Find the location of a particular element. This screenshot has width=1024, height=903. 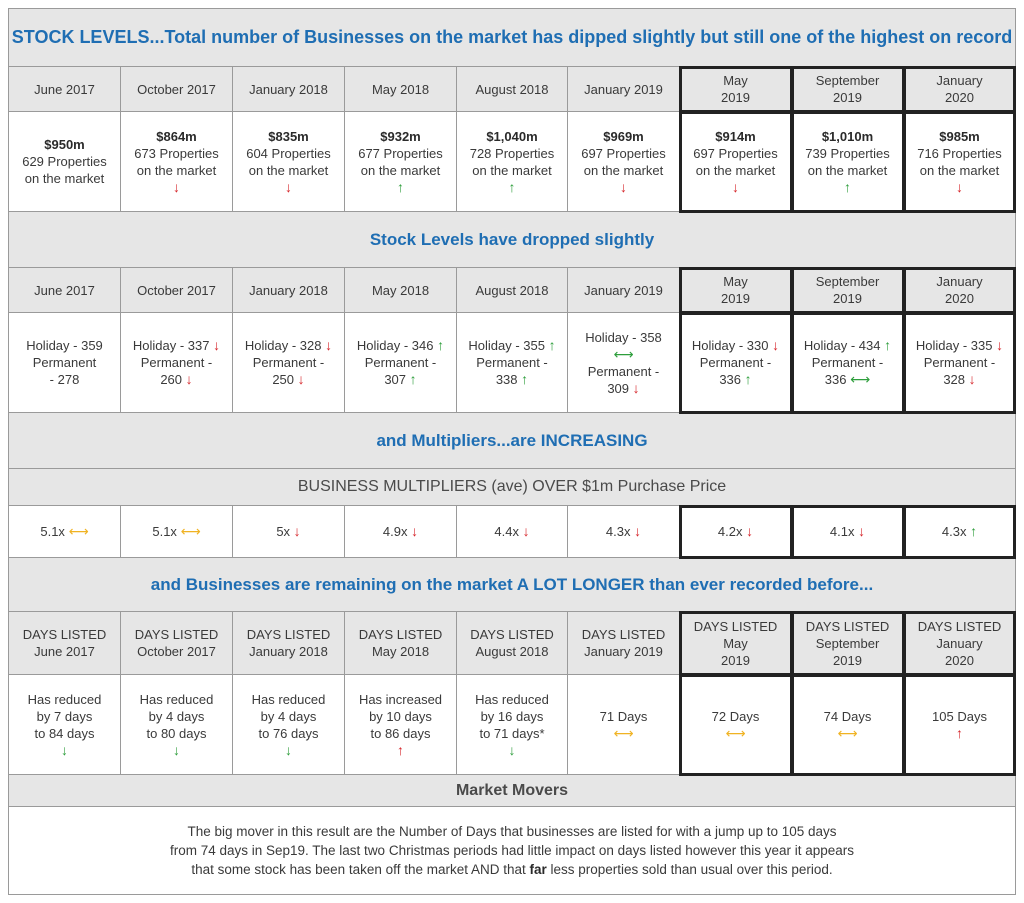

days-header-cell: DAYS LISTED January 2018 is located at coordinates (289, 643).